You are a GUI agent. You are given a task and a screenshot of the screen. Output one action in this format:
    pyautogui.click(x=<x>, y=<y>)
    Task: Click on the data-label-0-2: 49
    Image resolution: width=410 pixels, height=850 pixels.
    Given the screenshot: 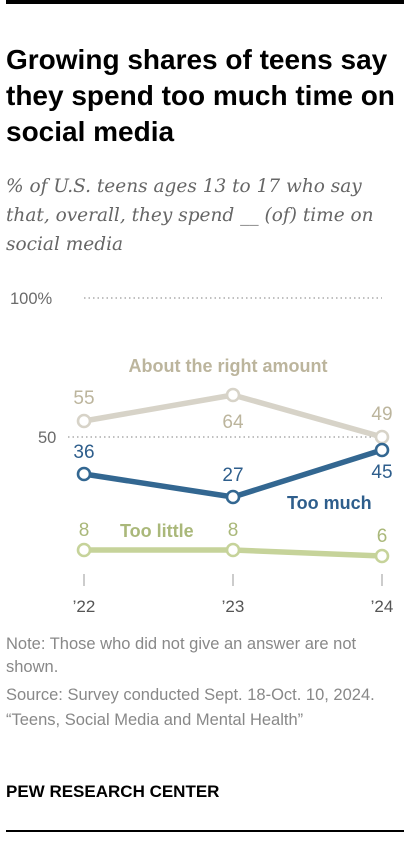 What is the action you would take?
    pyautogui.click(x=381, y=414)
    